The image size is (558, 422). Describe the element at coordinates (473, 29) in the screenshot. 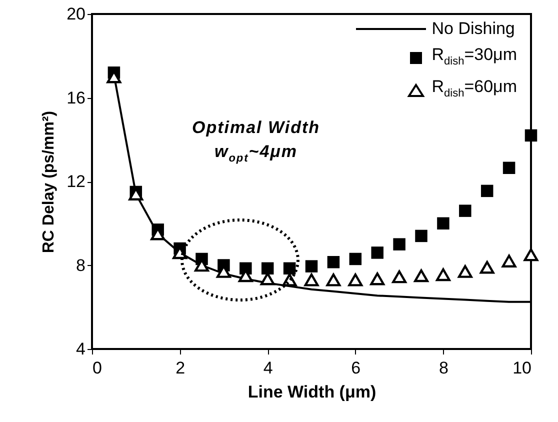

I see `legend-label: No Dishing` at that location.